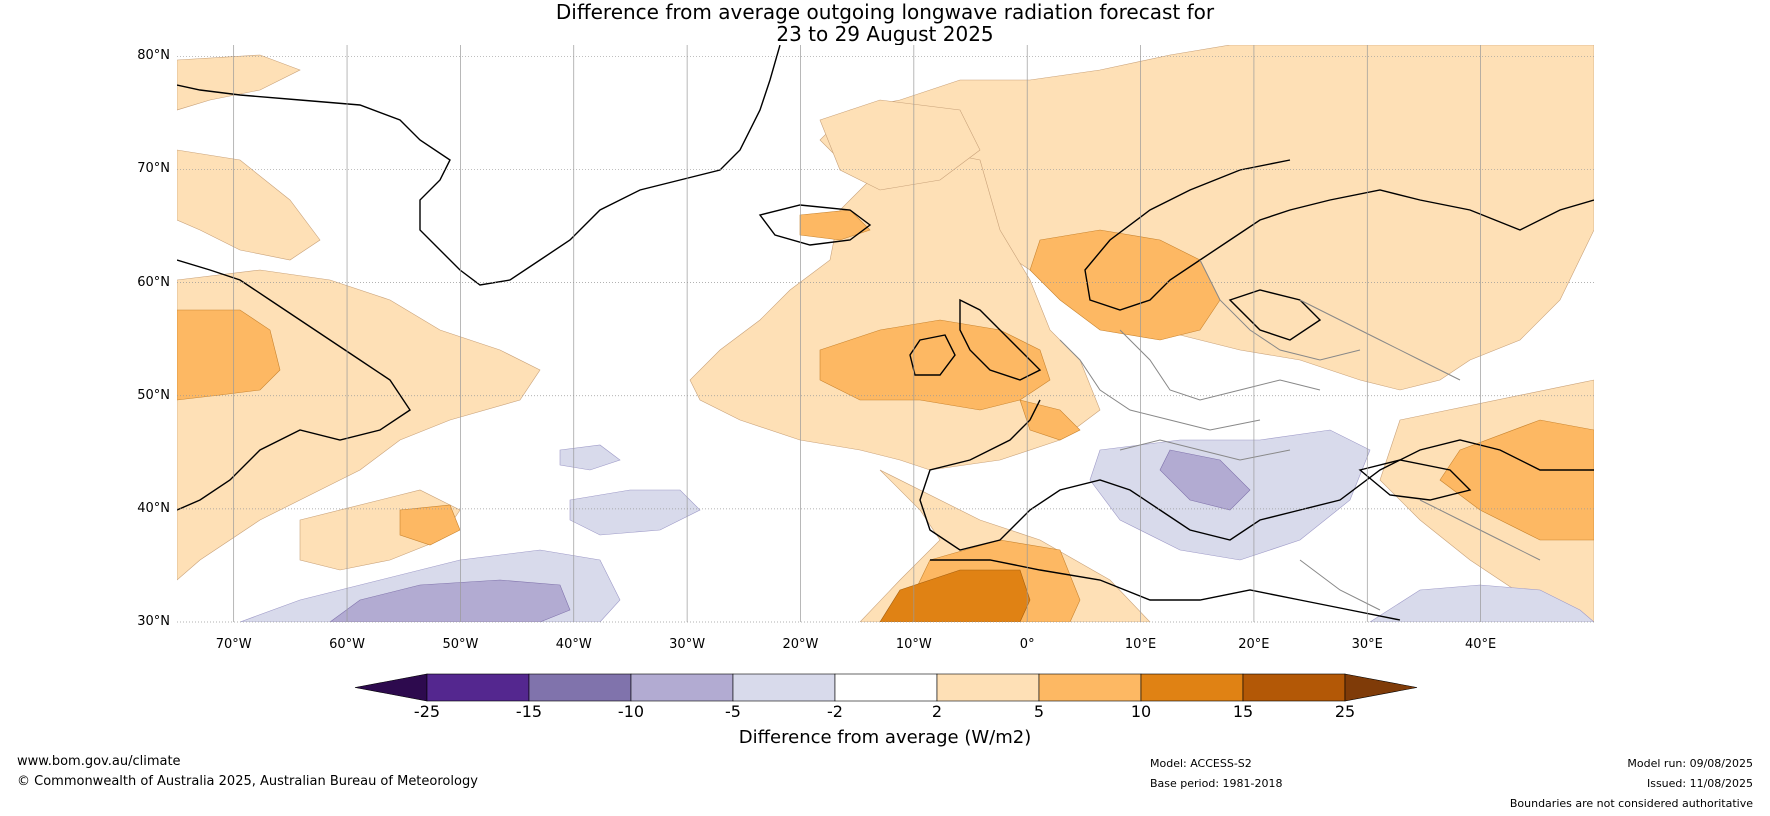 The width and height of the screenshot is (1770, 816). I want to click on longitude-label: 20°W, so click(800, 644).